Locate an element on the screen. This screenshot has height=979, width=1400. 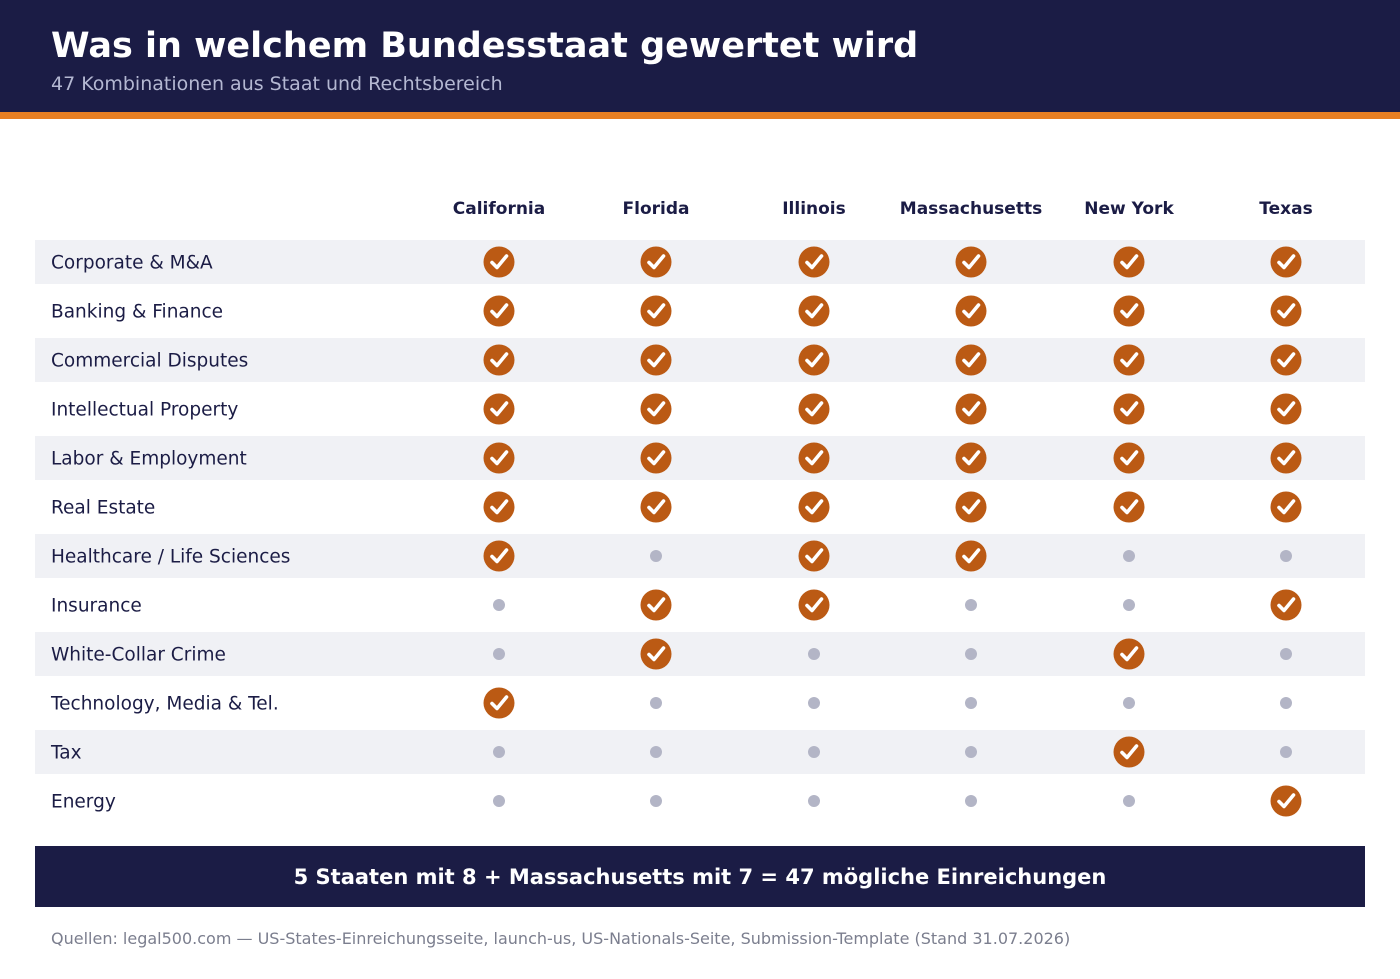
column-header: Florida is located at coordinates (656, 209).